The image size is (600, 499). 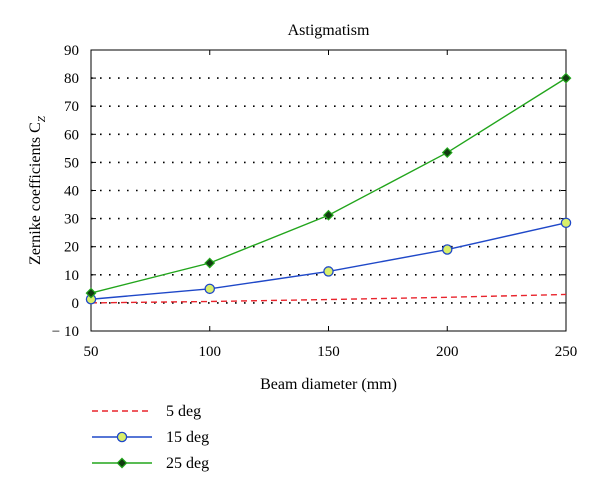 I want to click on y-tick-label: 60, so click(x=71, y=135).